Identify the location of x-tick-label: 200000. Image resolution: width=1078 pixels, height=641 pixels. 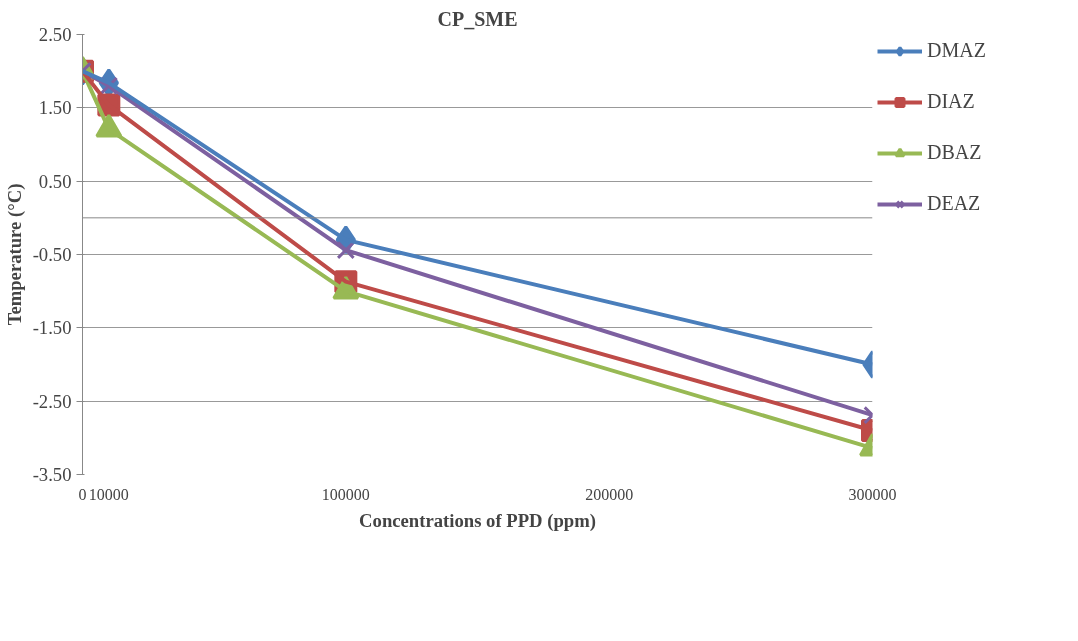
(609, 494).